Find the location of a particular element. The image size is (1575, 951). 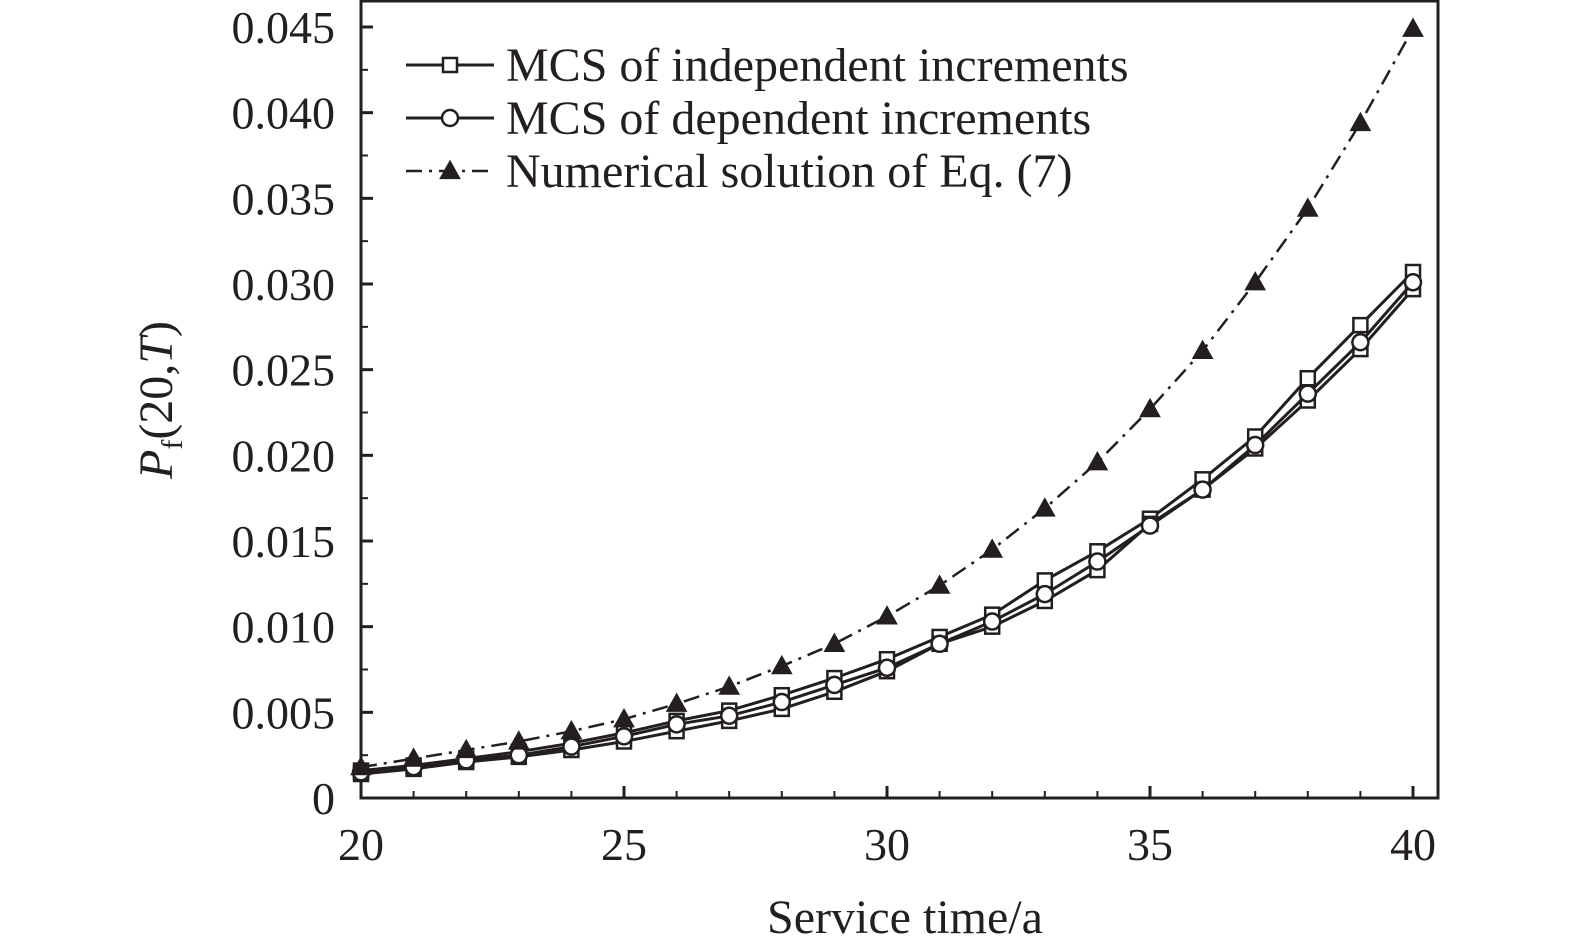

y-axis-label-main: P is located at coordinates (156, 465).